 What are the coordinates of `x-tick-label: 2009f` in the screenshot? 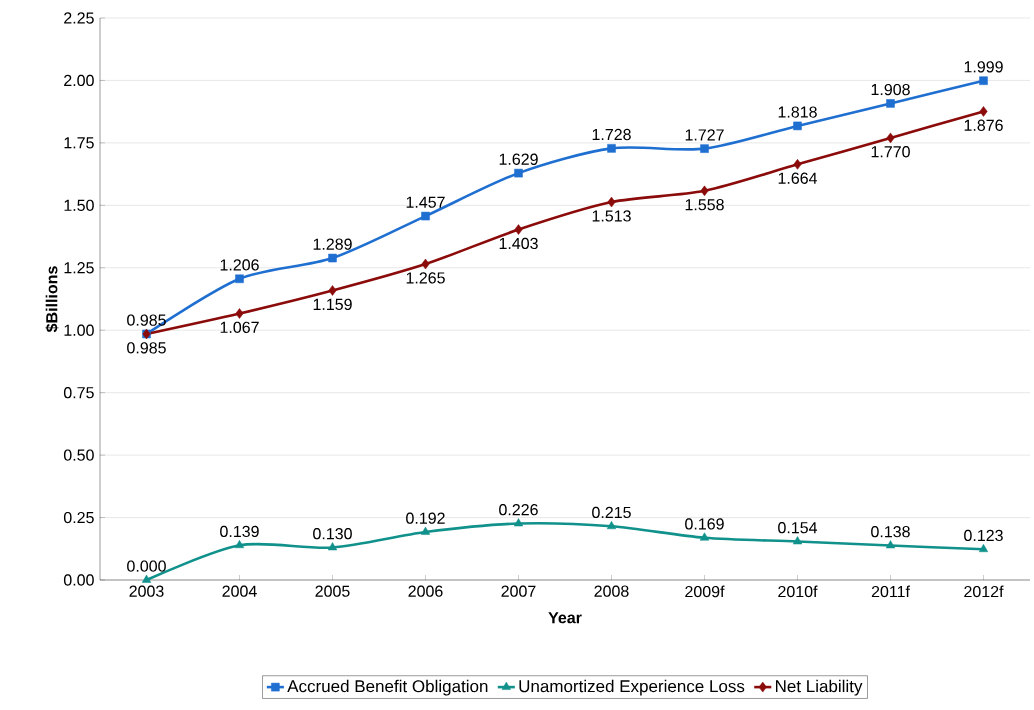 It's located at (705, 591).